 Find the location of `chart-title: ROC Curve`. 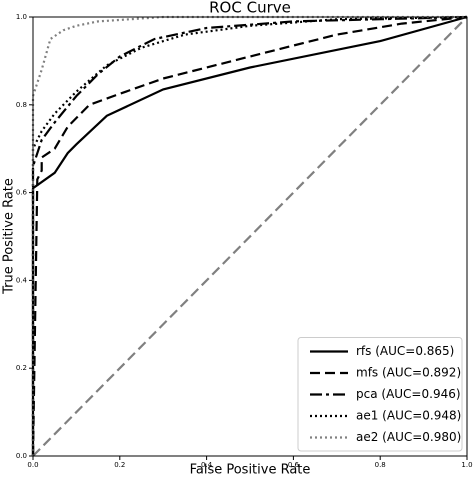

chart-title: ROC Curve is located at coordinates (250, 8).